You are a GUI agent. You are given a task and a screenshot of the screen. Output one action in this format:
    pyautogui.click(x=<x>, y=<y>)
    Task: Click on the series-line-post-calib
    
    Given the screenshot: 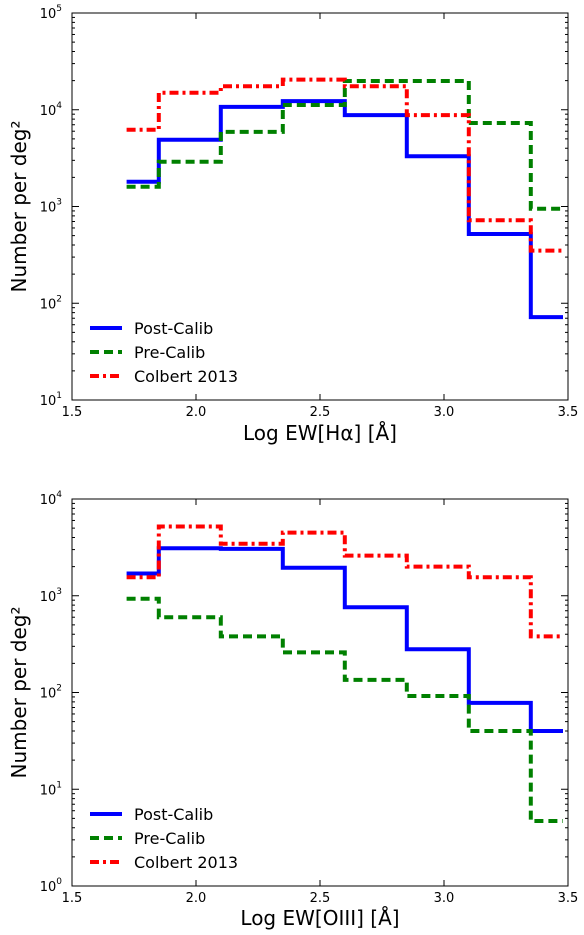 What is the action you would take?
    pyautogui.click(x=344, y=639)
    